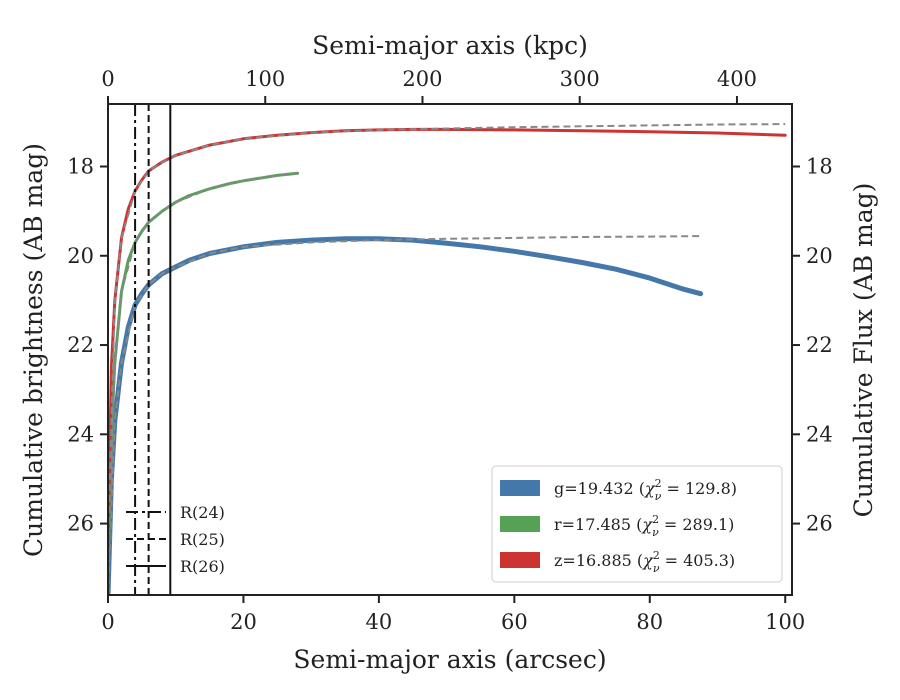 Image resolution: width=900 pixels, height=700 pixels. Describe the element at coordinates (80, 434) in the screenshot. I see `y-tick-label: 24` at that location.